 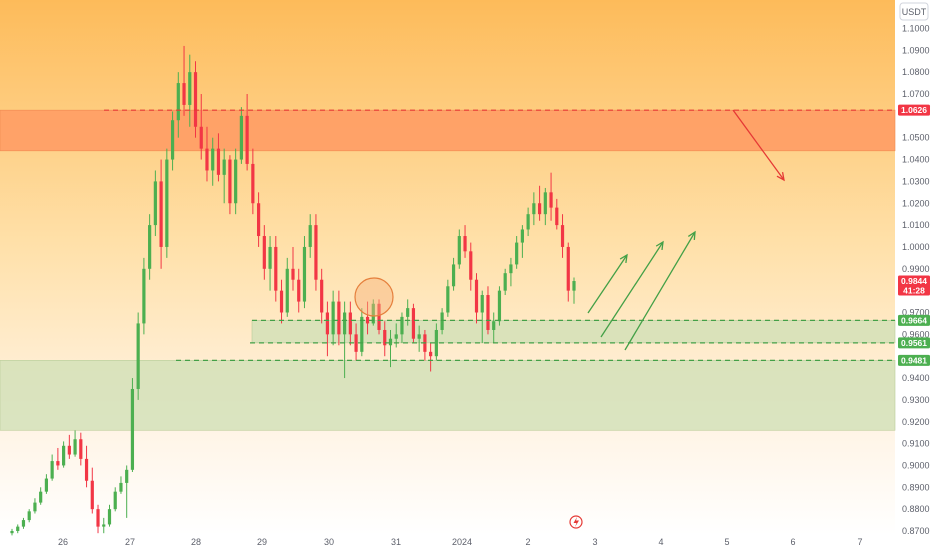 I want to click on x-tick-label: 7, so click(x=859, y=542).